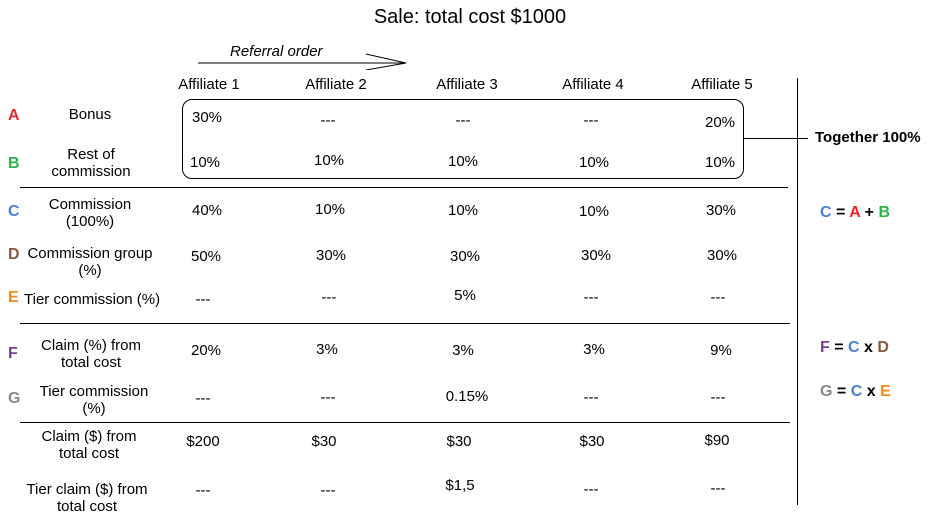  What do you see at coordinates (596, 255) in the screenshot?
I see `cell-d-4: 30%` at bounding box center [596, 255].